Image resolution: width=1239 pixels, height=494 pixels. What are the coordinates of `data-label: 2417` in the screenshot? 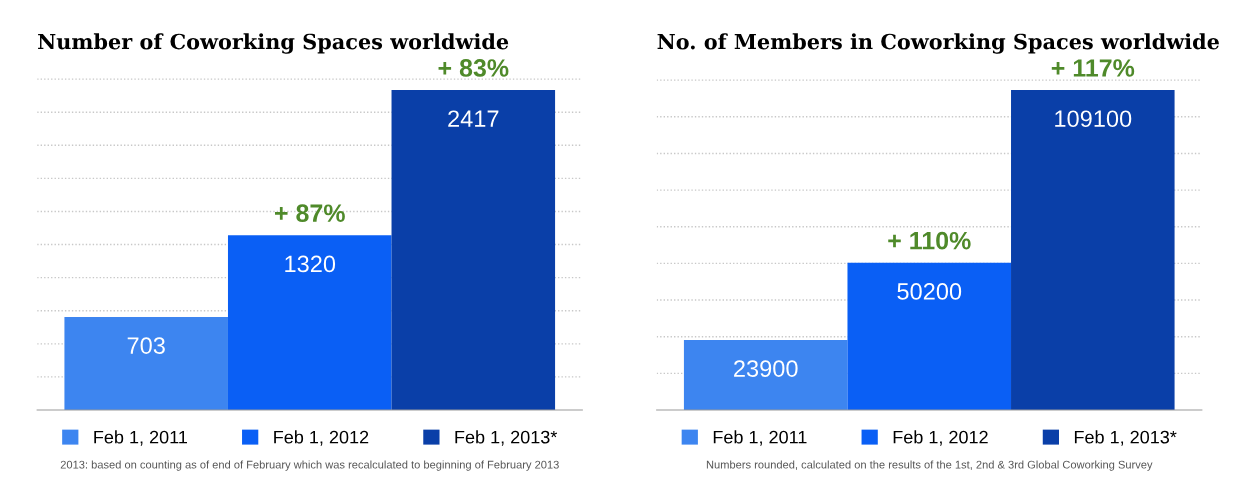 It's located at (473, 118).